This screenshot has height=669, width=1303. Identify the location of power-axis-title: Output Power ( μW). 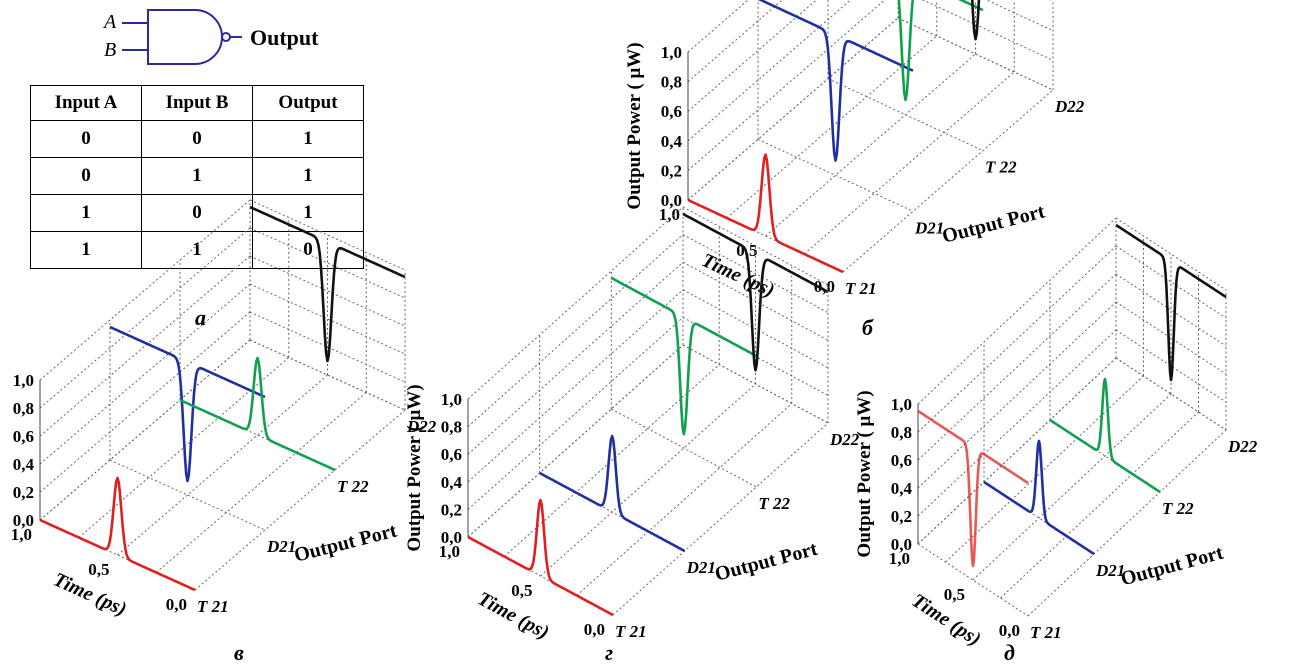
(634, 125).